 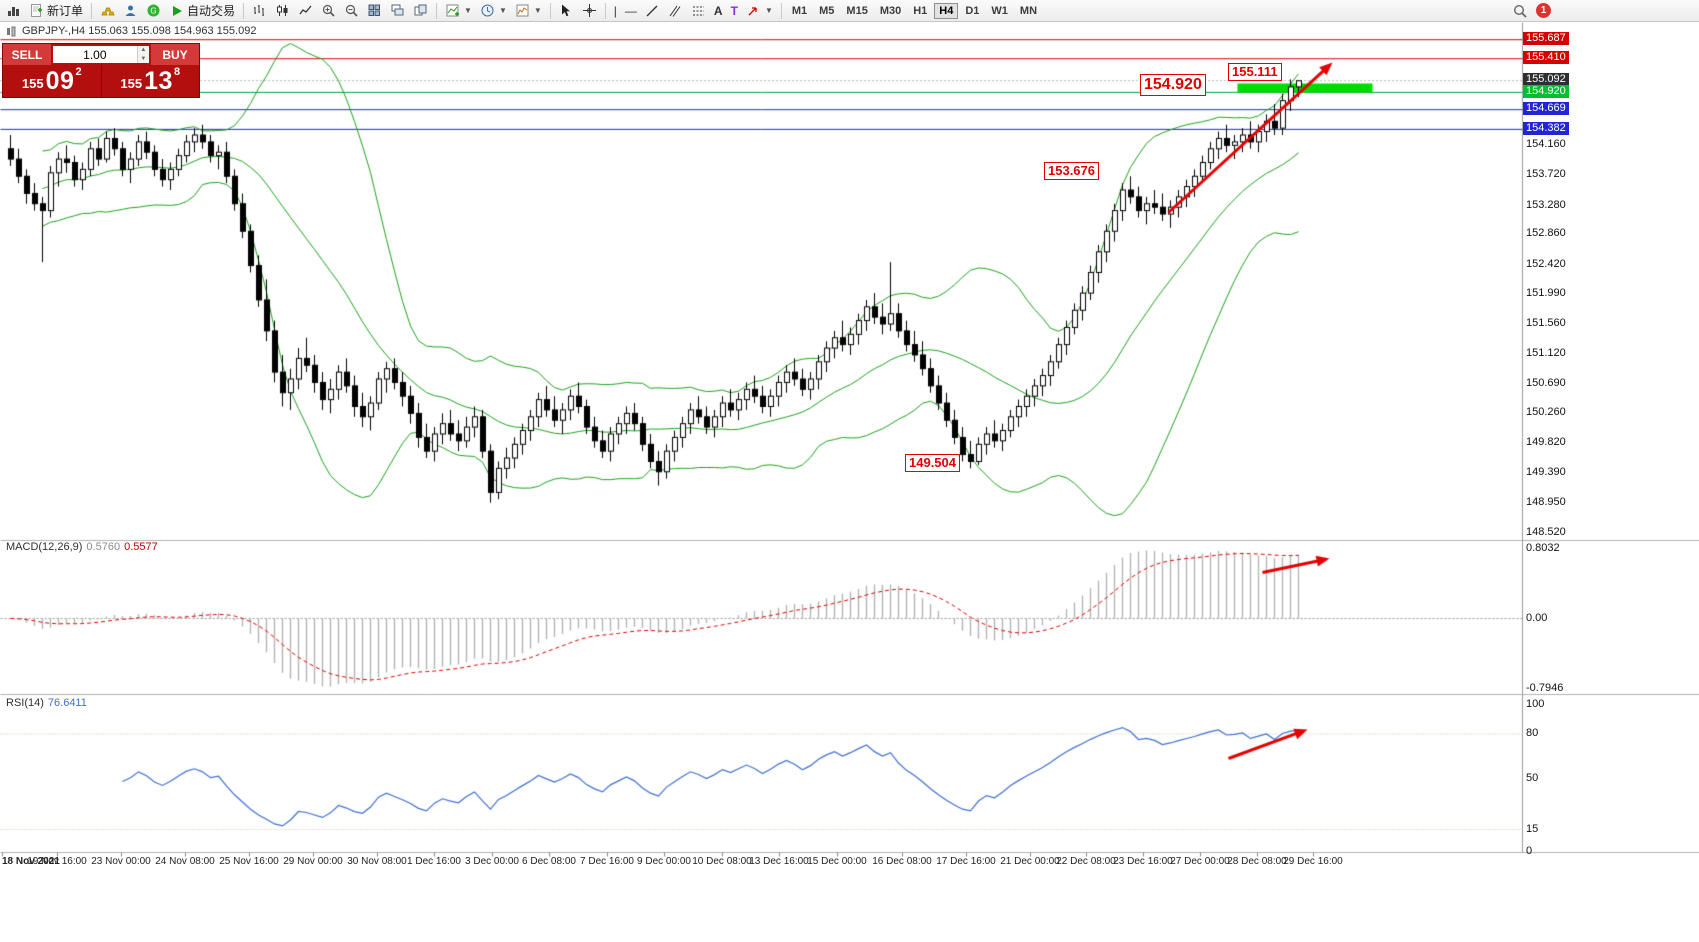 What do you see at coordinates (607, 861) in the screenshot?
I see `time-axis-label: 7 Dec 16:00` at bounding box center [607, 861].